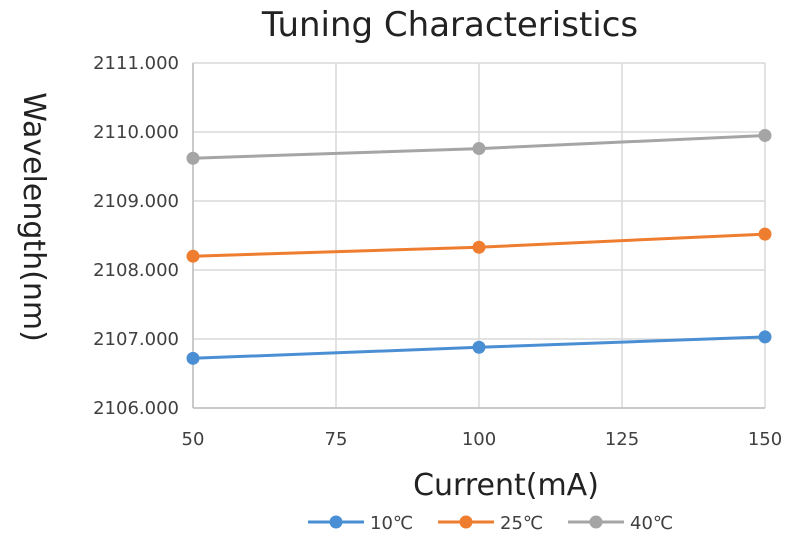 The height and width of the screenshot is (553, 800). What do you see at coordinates (136, 339) in the screenshot?
I see `y-tick-label: 2107.000` at bounding box center [136, 339].